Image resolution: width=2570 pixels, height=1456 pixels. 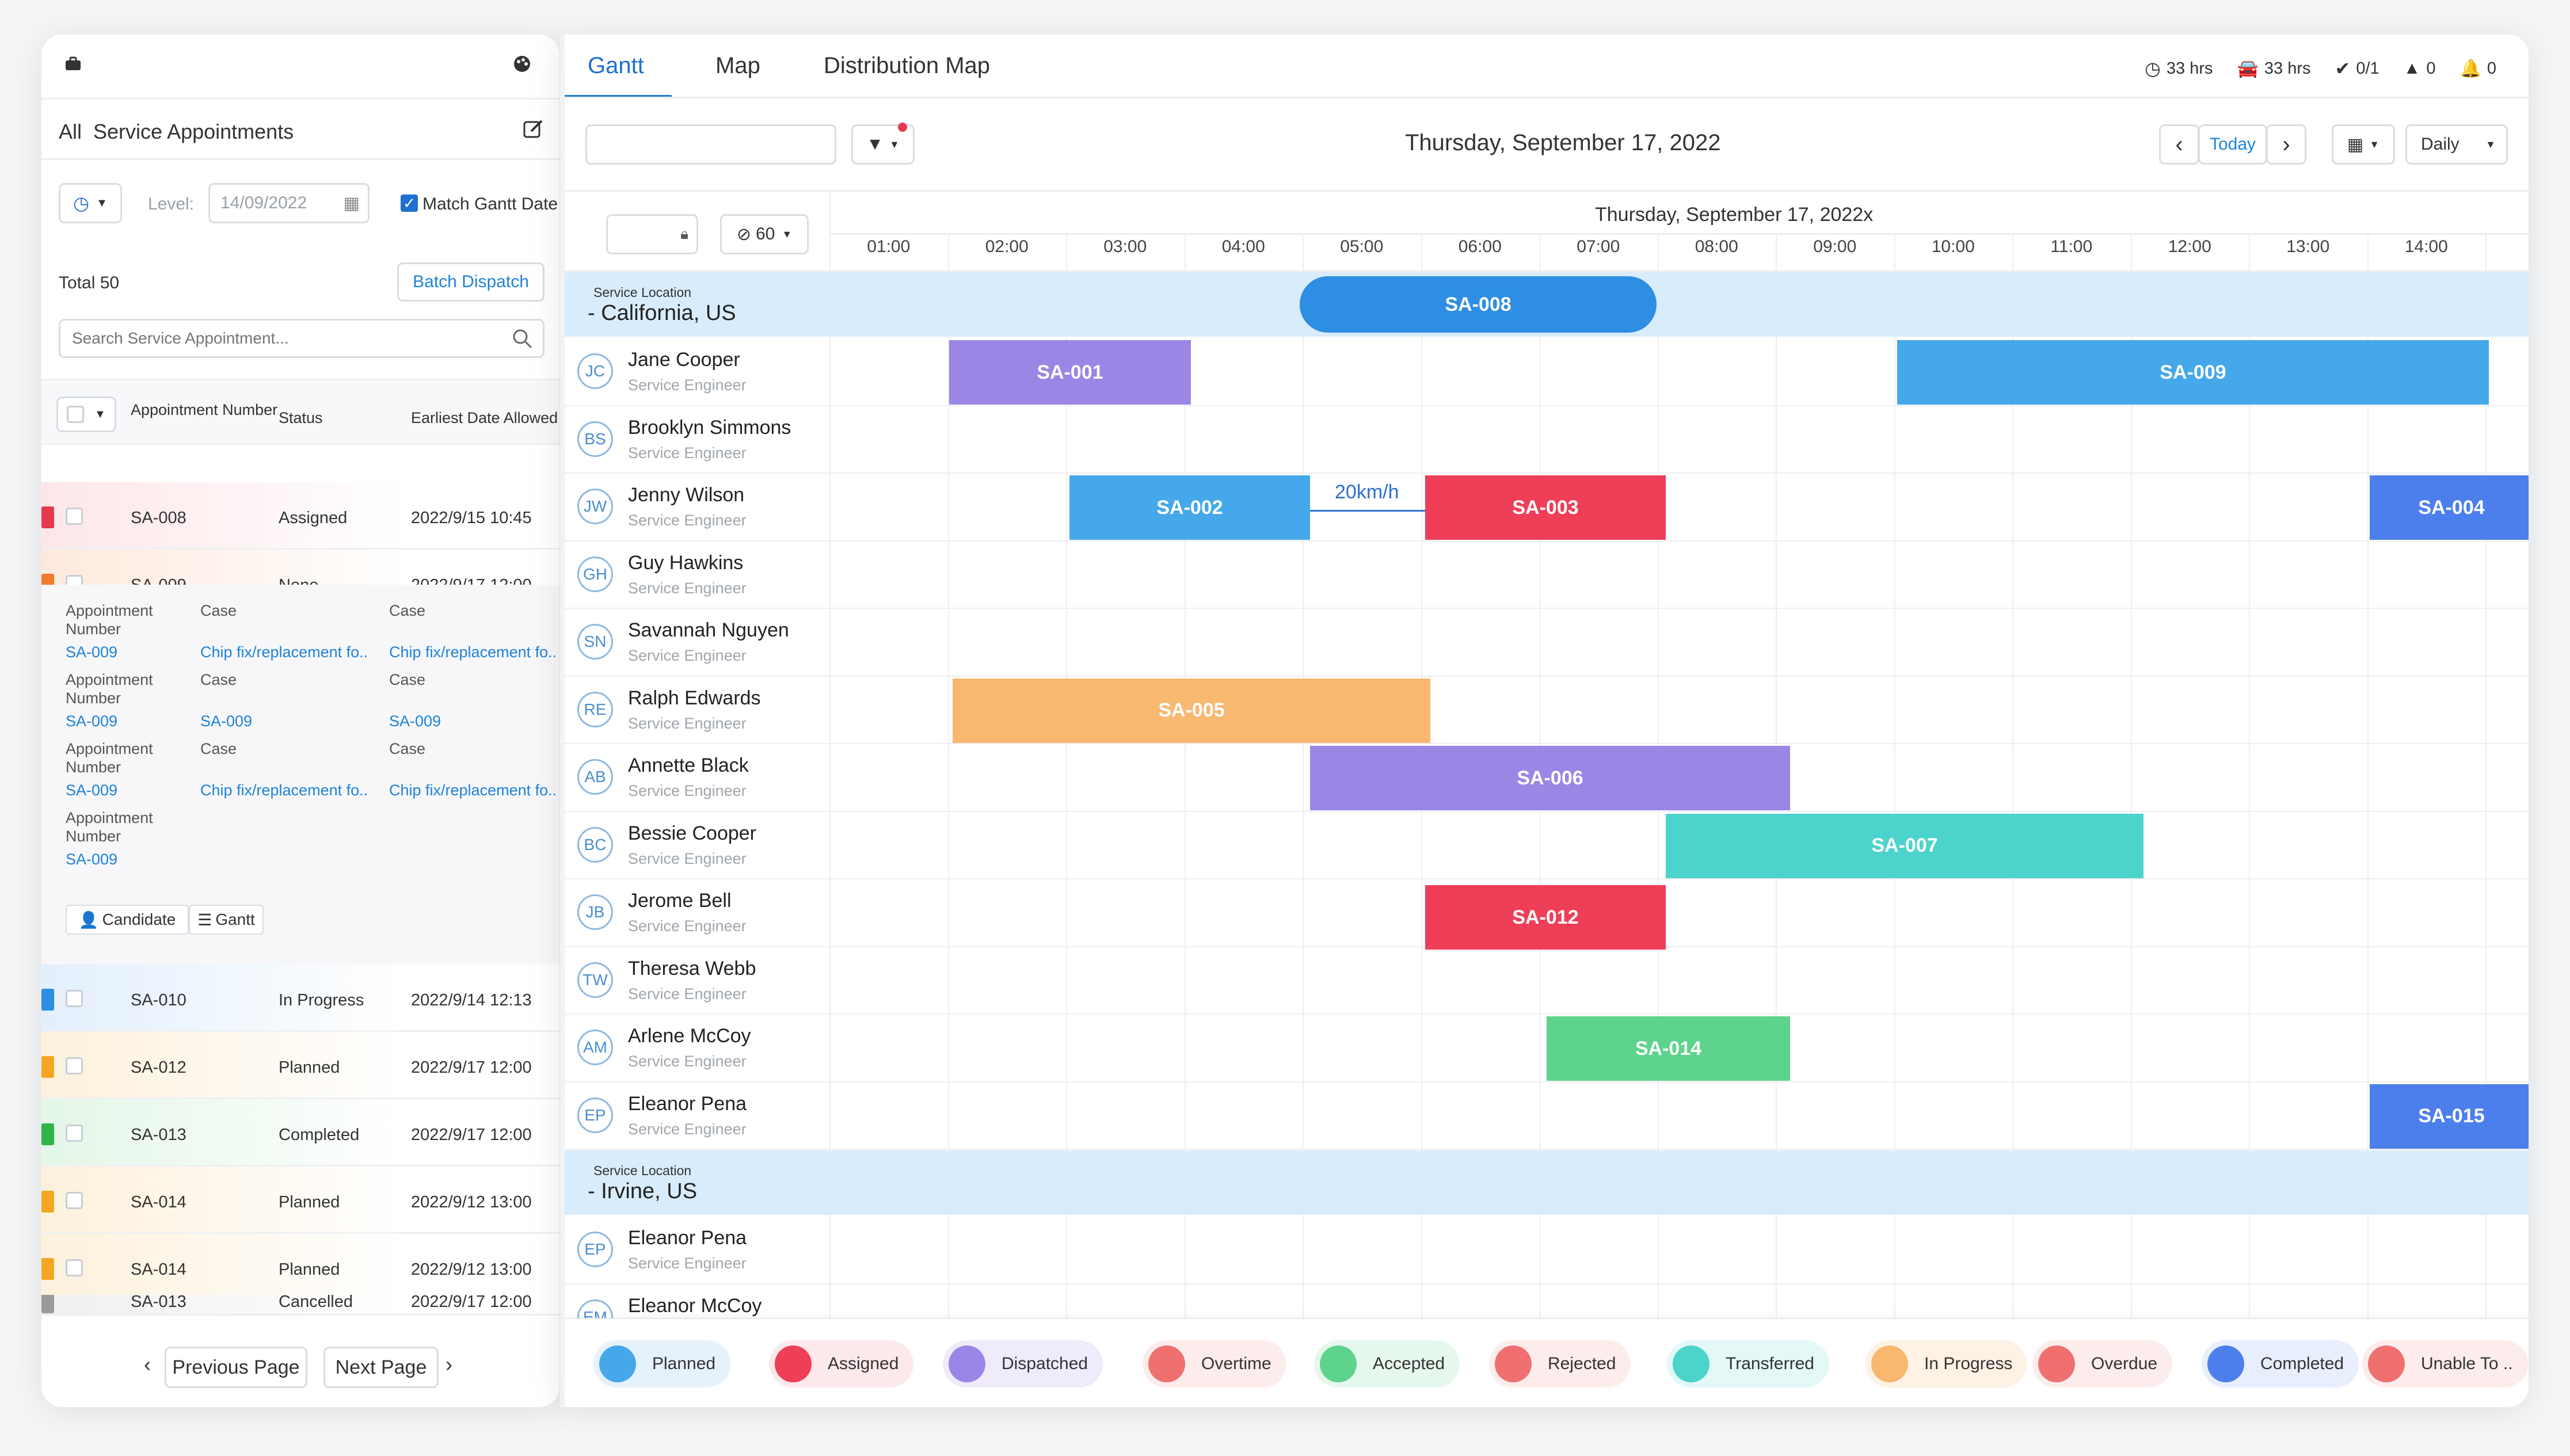 I want to click on appointment-number: SA-012, so click(x=158, y=1067).